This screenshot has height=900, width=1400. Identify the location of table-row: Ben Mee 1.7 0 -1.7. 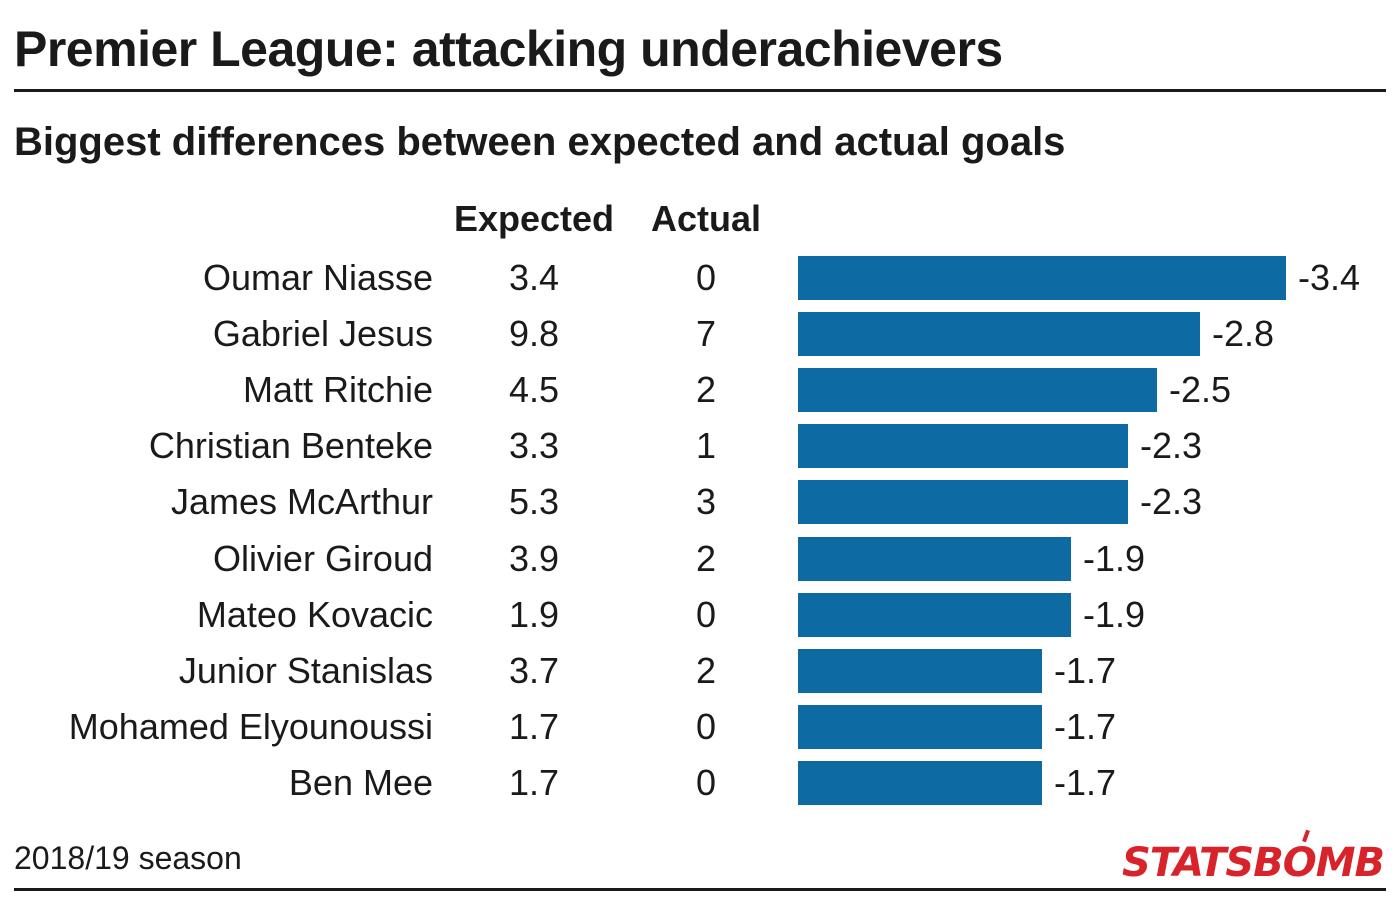
(700, 788).